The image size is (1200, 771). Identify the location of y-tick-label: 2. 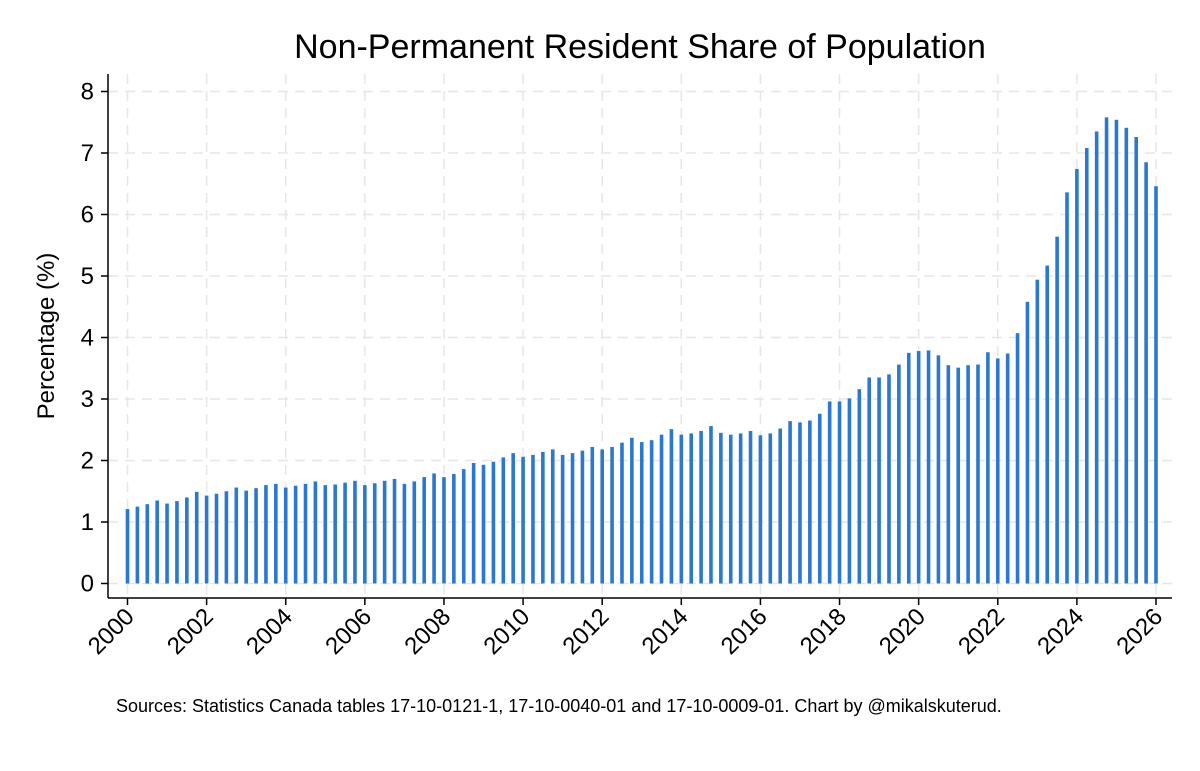
(87, 461).